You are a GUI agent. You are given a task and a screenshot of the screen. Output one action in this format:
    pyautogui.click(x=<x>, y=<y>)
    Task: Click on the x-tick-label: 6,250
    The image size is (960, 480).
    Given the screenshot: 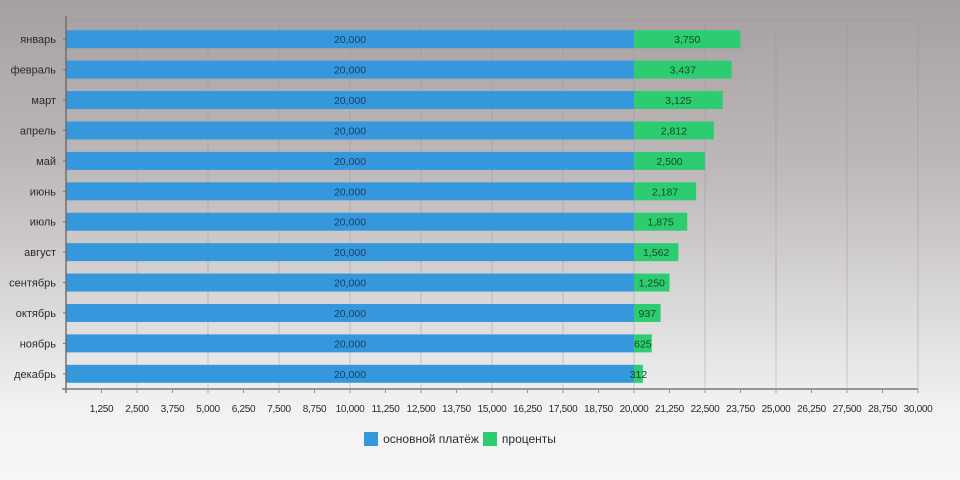 What is the action you would take?
    pyautogui.click(x=244, y=409)
    